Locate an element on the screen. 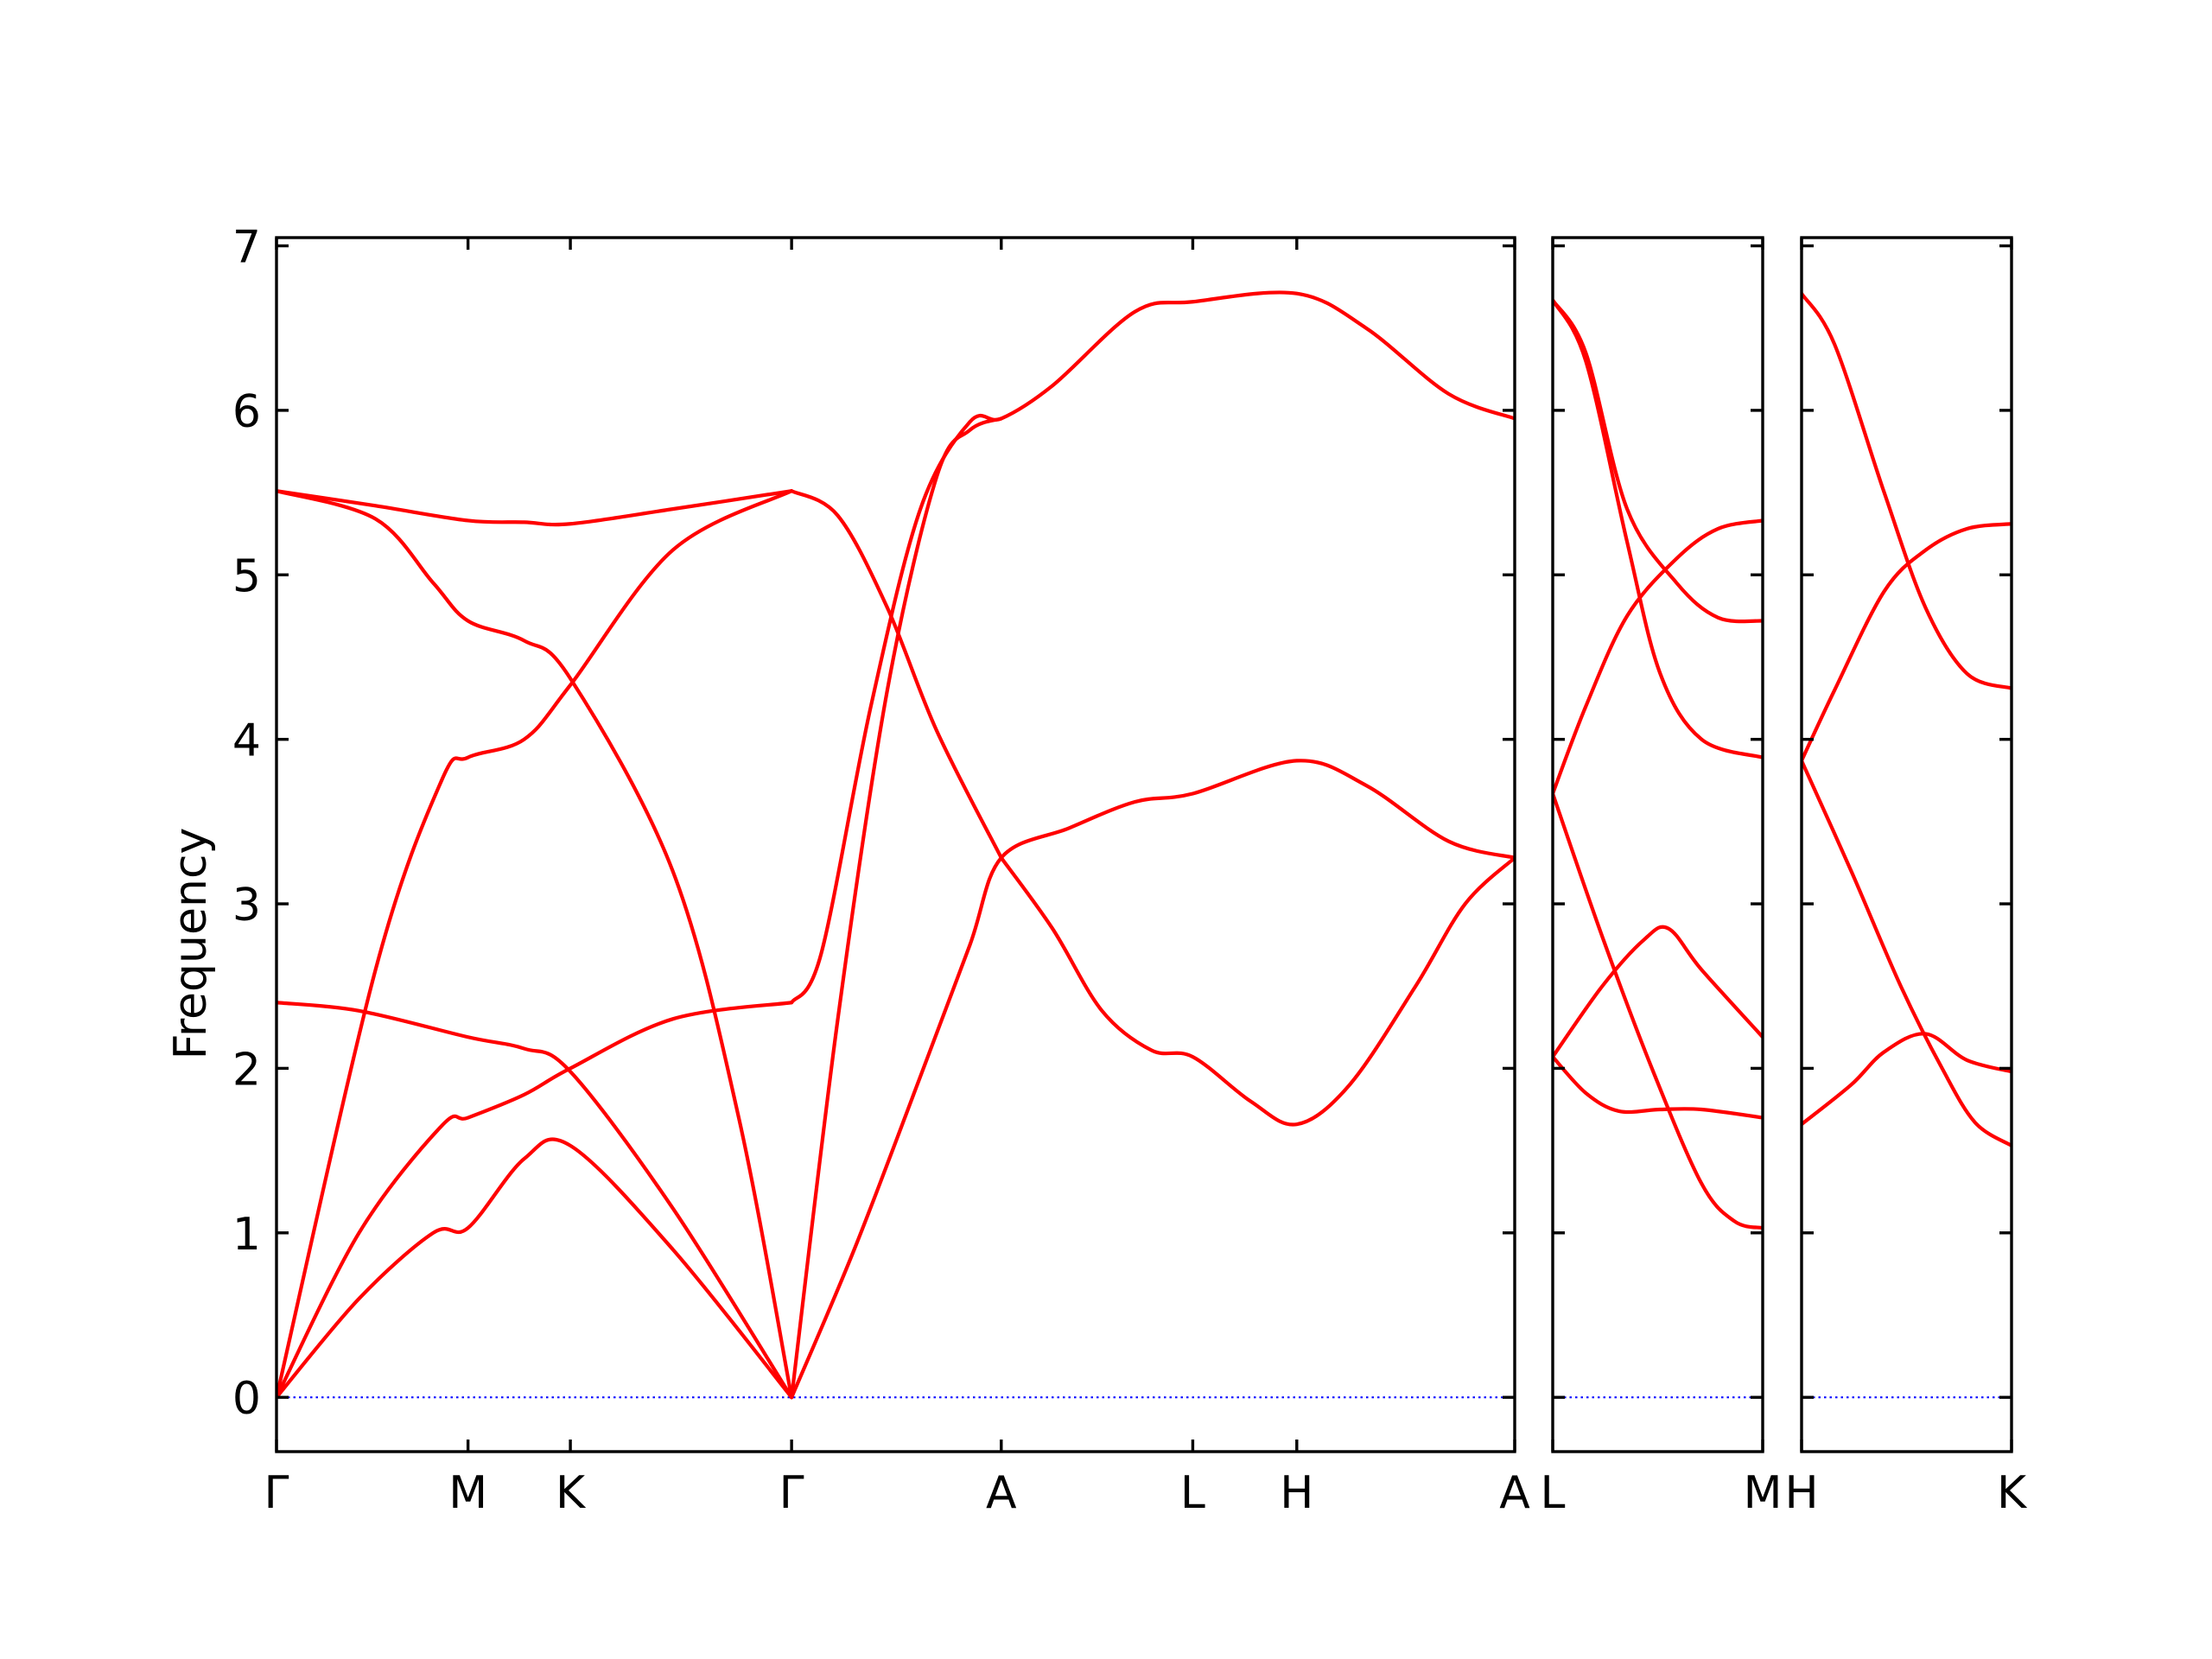 The image size is (2212, 1659). y-tick-label: 4 is located at coordinates (246, 741).